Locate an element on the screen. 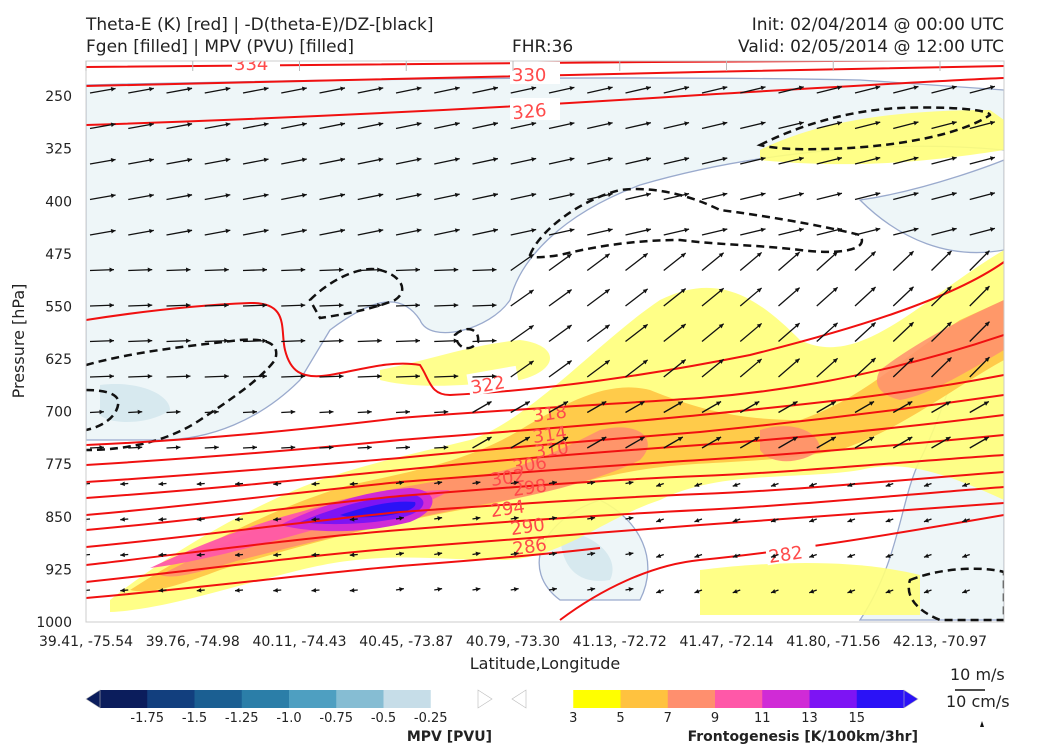 The width and height of the screenshot is (1050, 750). contour-label: 334 is located at coordinates (251, 64).